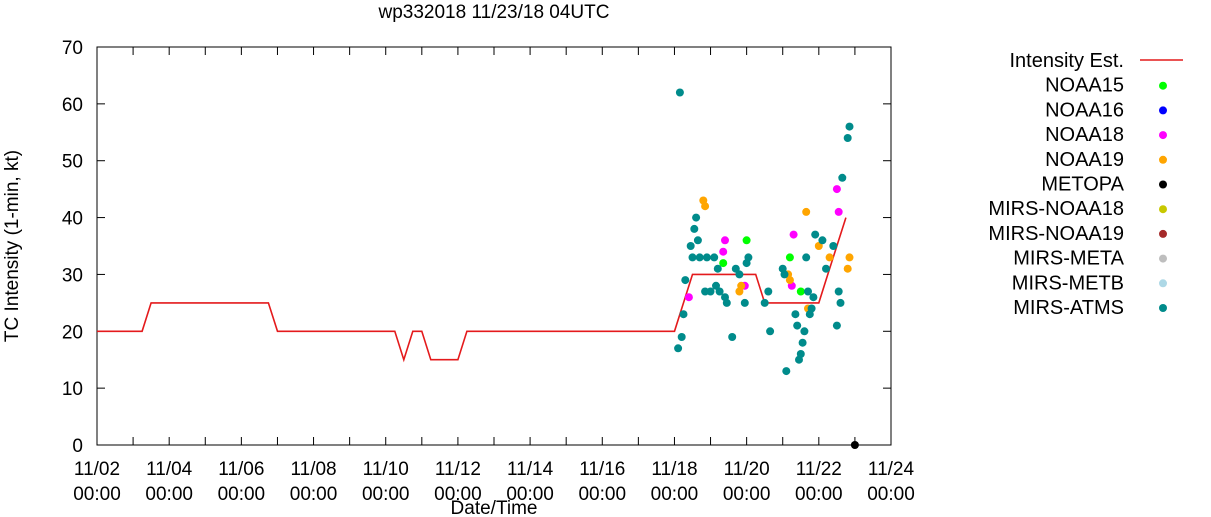 The image size is (1211, 517). What do you see at coordinates (72, 162) in the screenshot?
I see `y-tick-label: 50` at bounding box center [72, 162].